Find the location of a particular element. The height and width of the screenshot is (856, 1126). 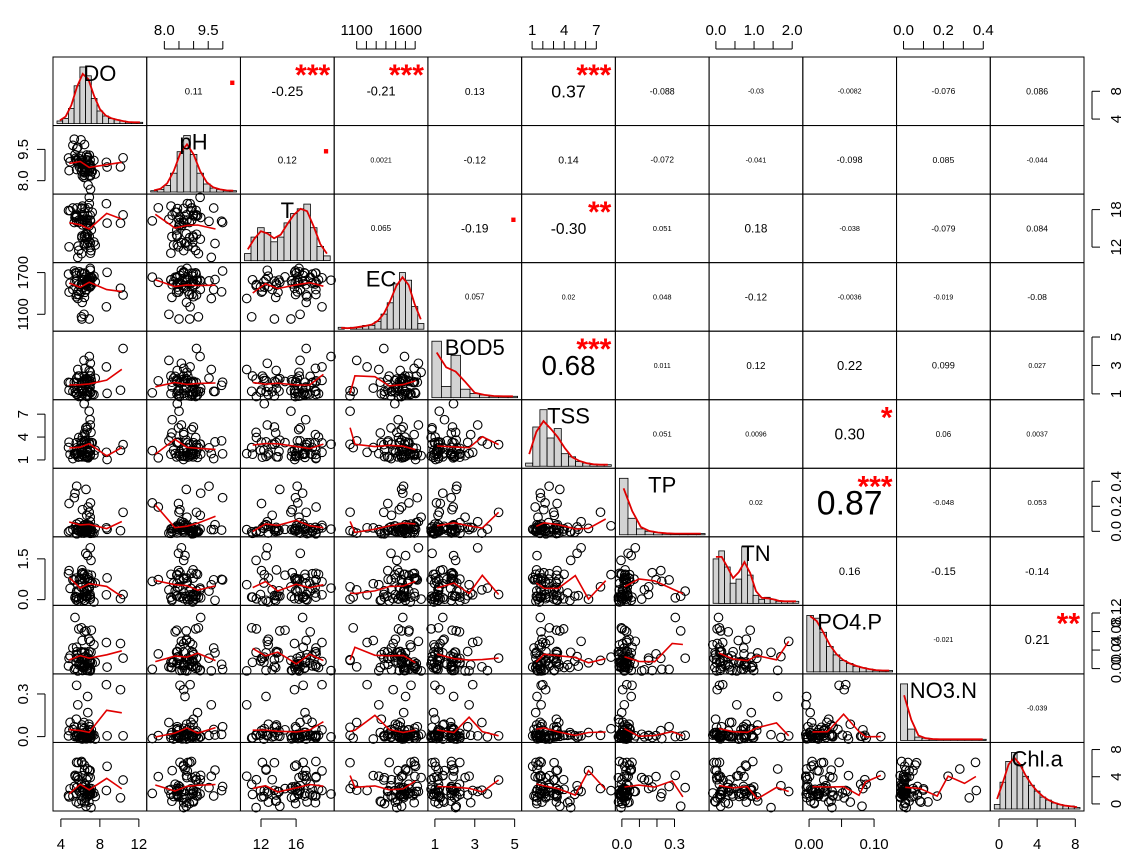

histogram-TN is located at coordinates (756, 575).